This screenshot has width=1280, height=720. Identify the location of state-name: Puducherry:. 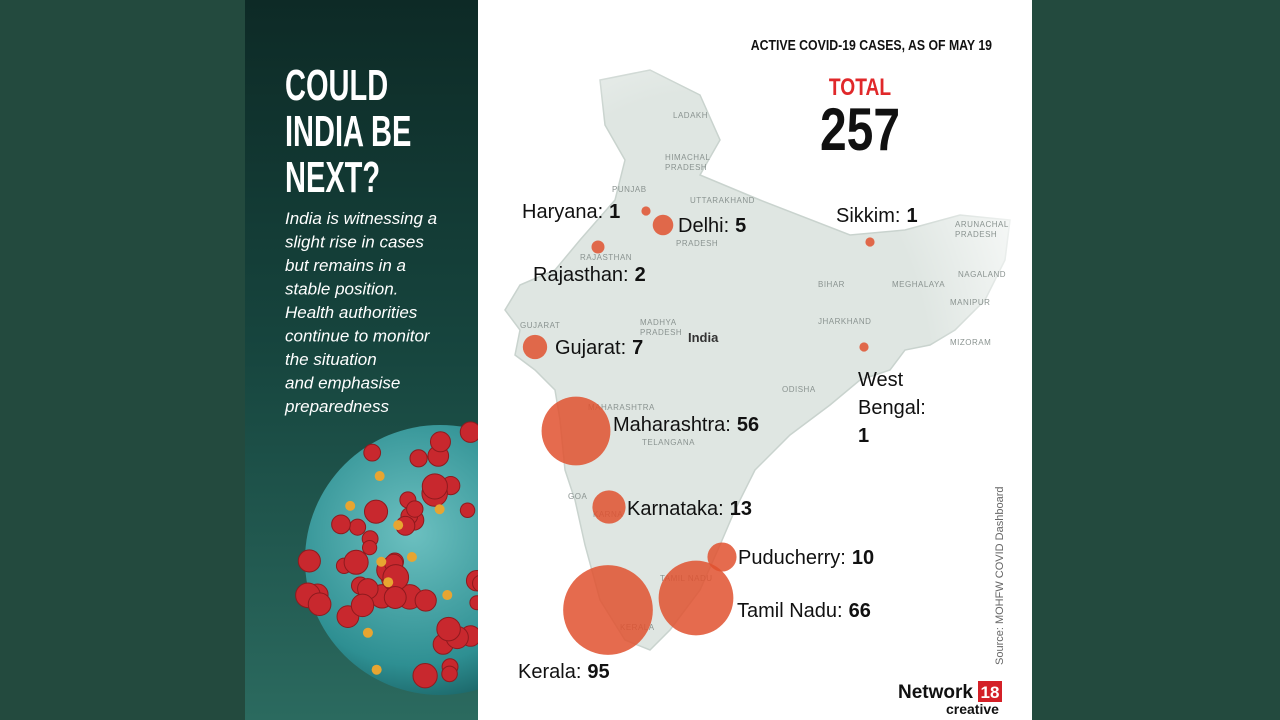
(792, 558).